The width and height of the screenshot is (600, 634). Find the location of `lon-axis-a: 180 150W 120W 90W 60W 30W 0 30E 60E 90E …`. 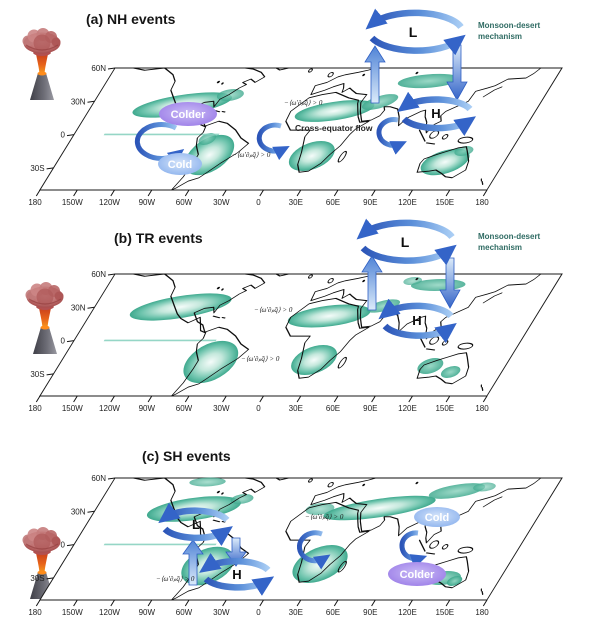

lon-axis-a: 180 150W 120W 90W 60W 30W 0 30E 60E 90E … is located at coordinates (258, 198).